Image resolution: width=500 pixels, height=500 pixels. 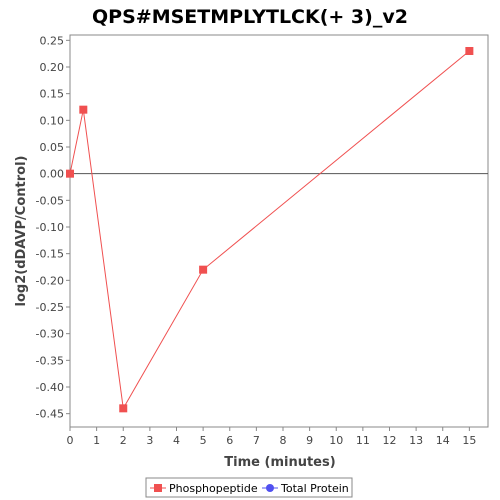 I want to click on x-axis: 0 1 2 3 4 5 6 7 8 9 10 11 12 13 14 15, so click(x=271, y=437).